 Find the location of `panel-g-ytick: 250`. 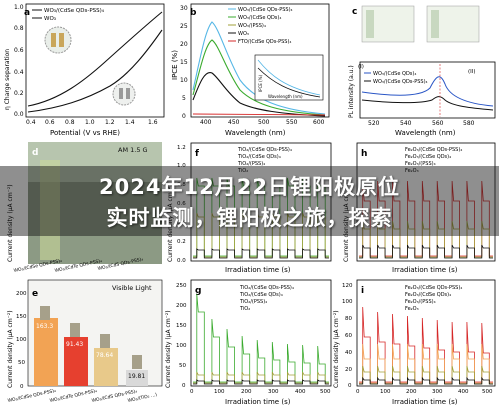

panel-g-ytick: 250 is located at coordinates (181, 286).